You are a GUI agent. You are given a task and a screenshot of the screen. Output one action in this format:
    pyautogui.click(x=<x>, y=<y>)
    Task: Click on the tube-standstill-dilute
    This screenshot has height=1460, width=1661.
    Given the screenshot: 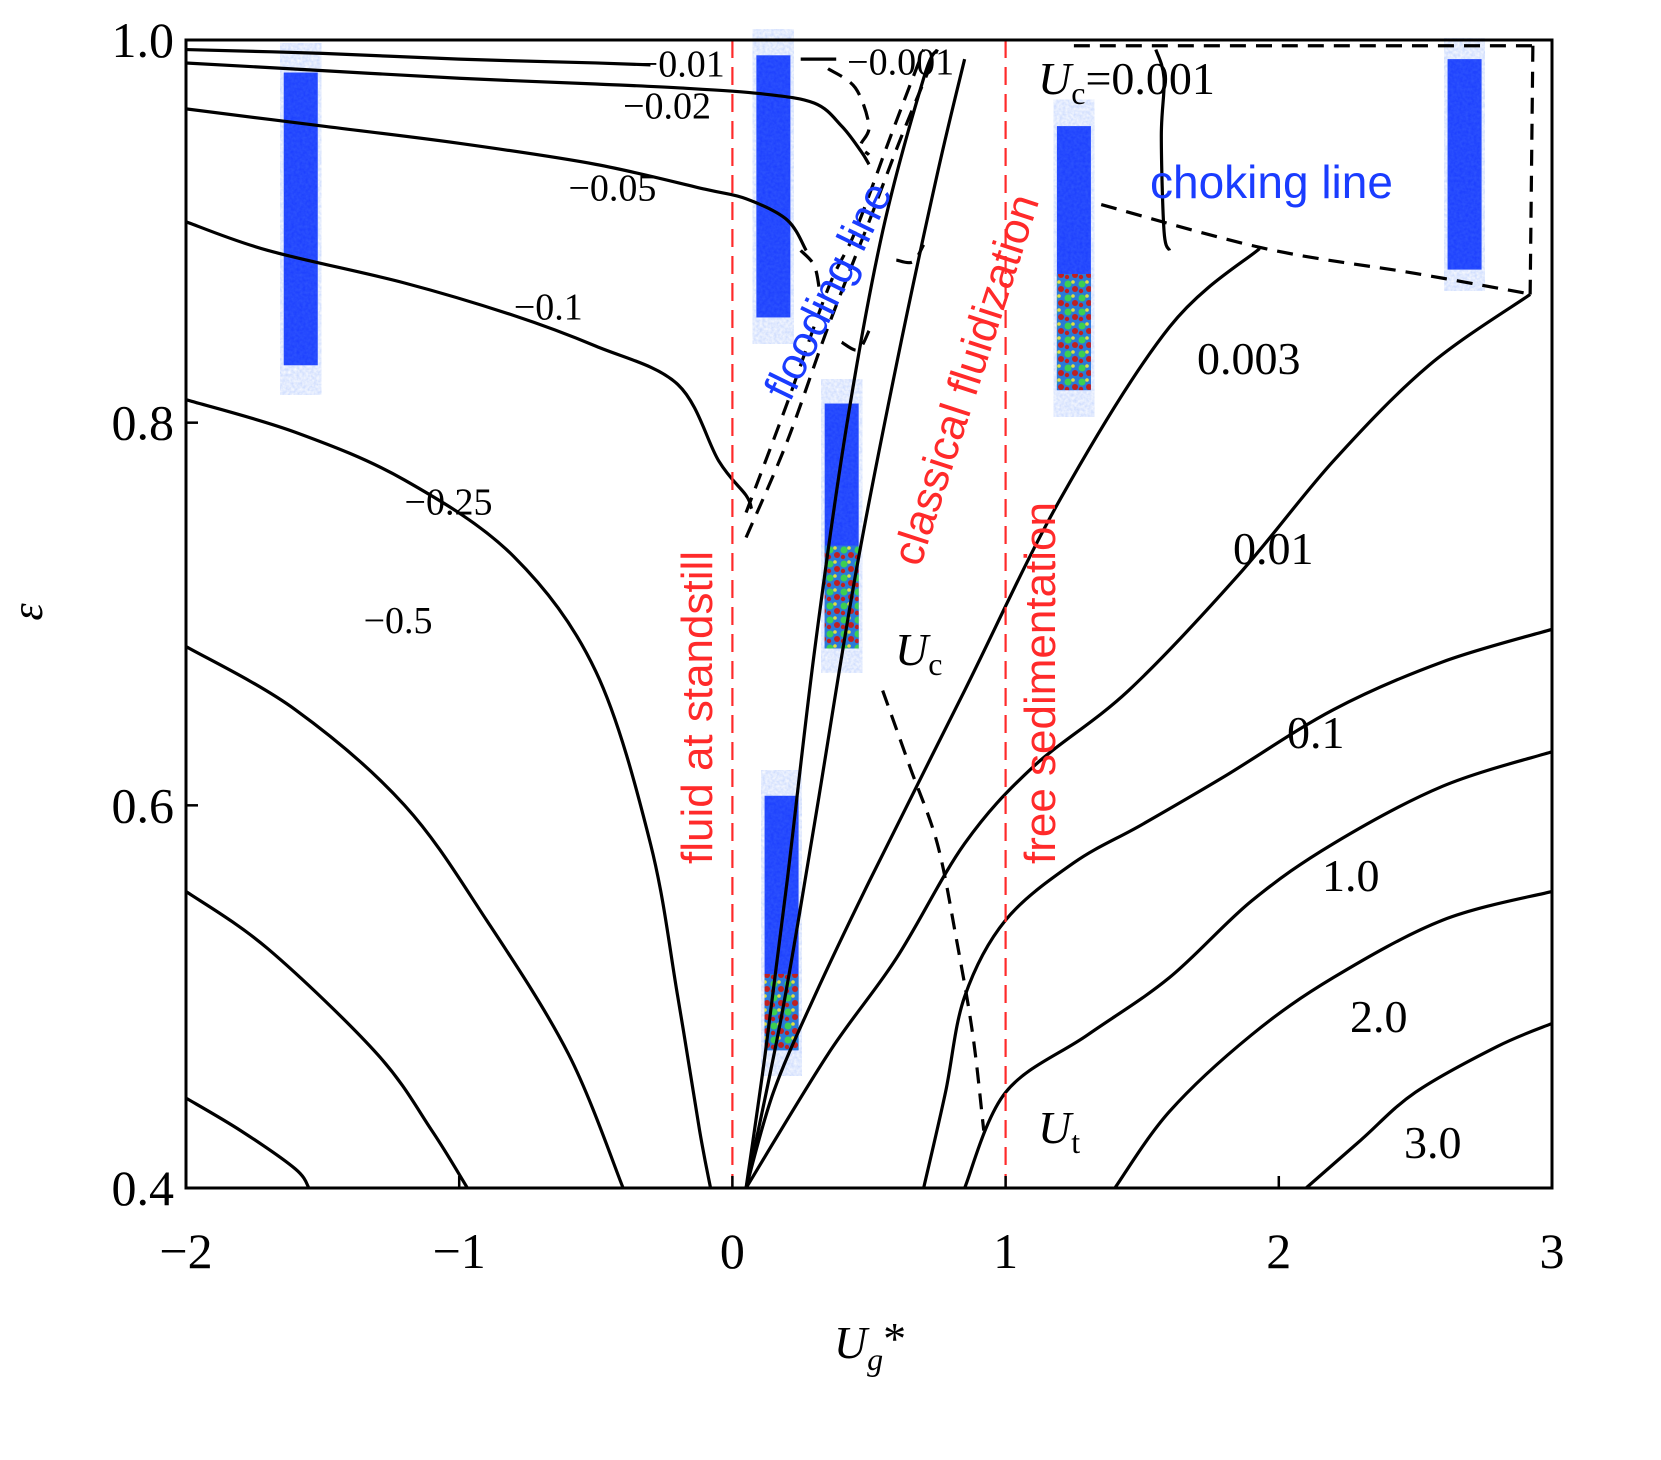 What is the action you would take?
    pyautogui.click(x=300, y=219)
    